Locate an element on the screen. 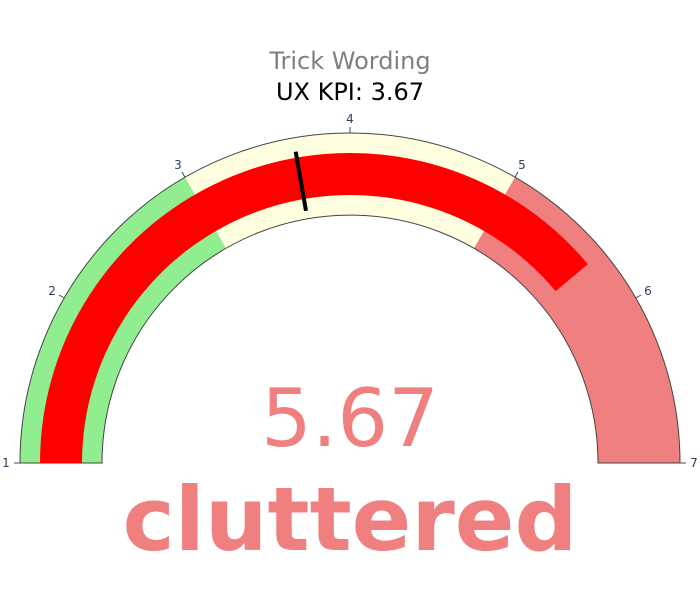  gauge-tick-label: 1 is located at coordinates (6, 463).